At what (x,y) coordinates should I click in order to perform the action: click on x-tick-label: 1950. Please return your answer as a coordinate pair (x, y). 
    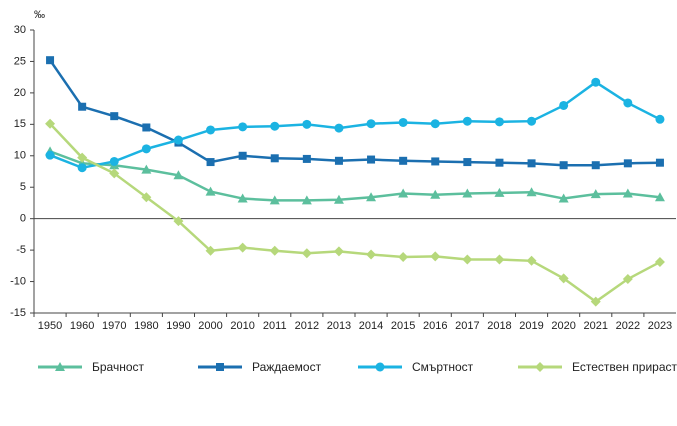
    Looking at the image, I should click on (50, 326).